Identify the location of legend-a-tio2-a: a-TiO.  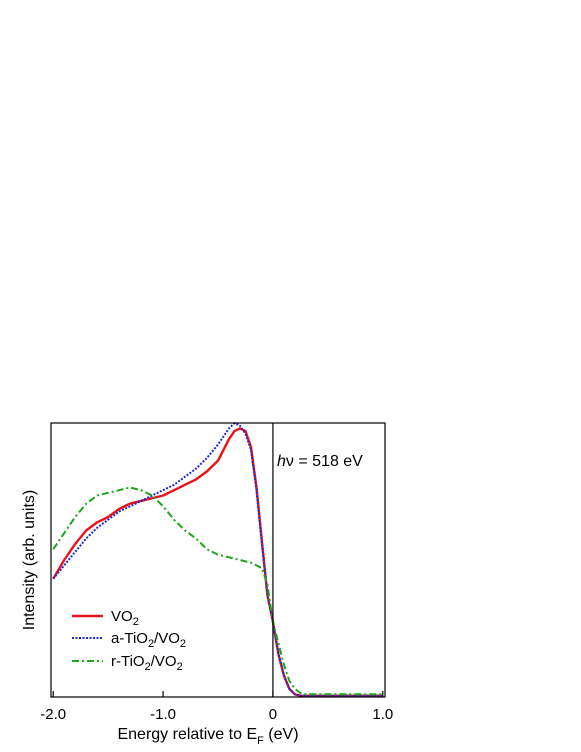
(129, 638).